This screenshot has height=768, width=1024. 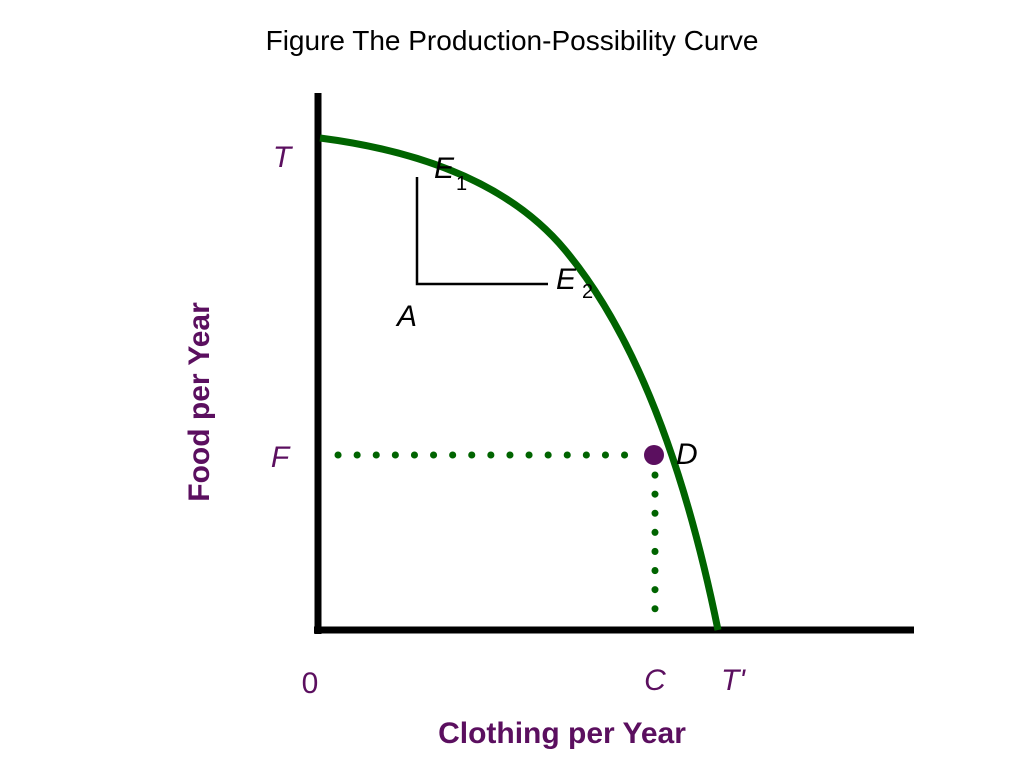 I want to click on point-e2-label: E, so click(x=566, y=279).